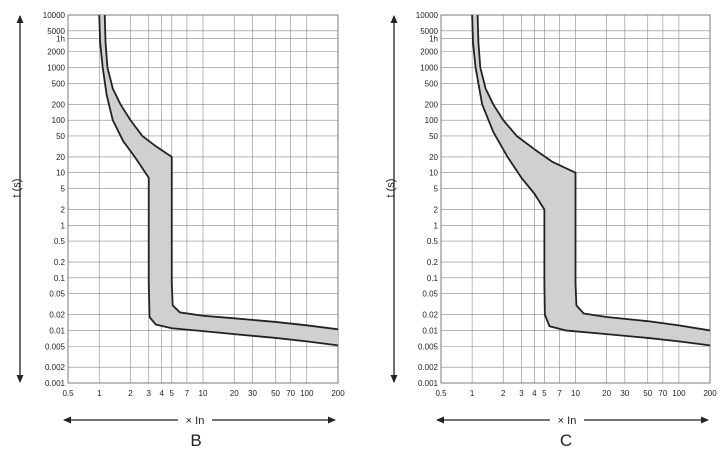  I want to click on x-tick-labels-b: 0.5 1 2 3 4 5 7 10 20 30 50 70 100 200, so click(203, 393).